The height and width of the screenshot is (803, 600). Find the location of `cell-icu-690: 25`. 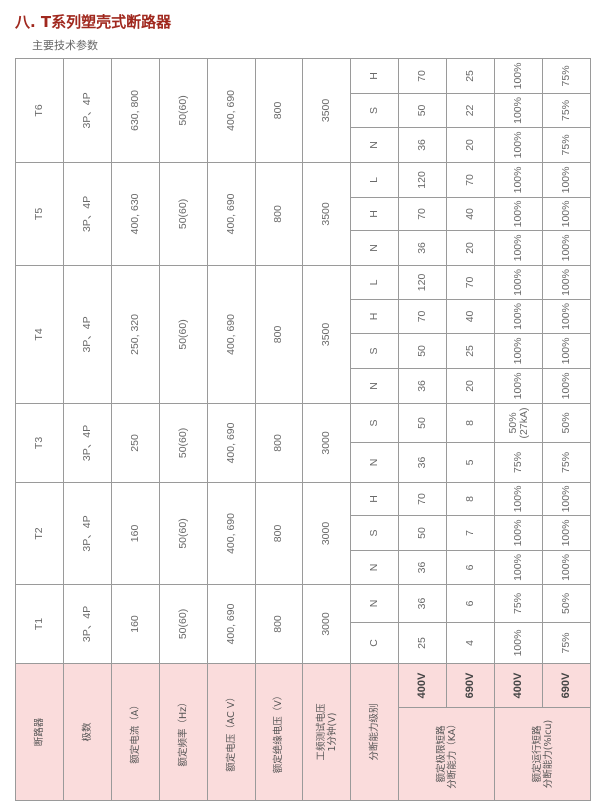

cell-icu-690: 25 is located at coordinates (470, 351).